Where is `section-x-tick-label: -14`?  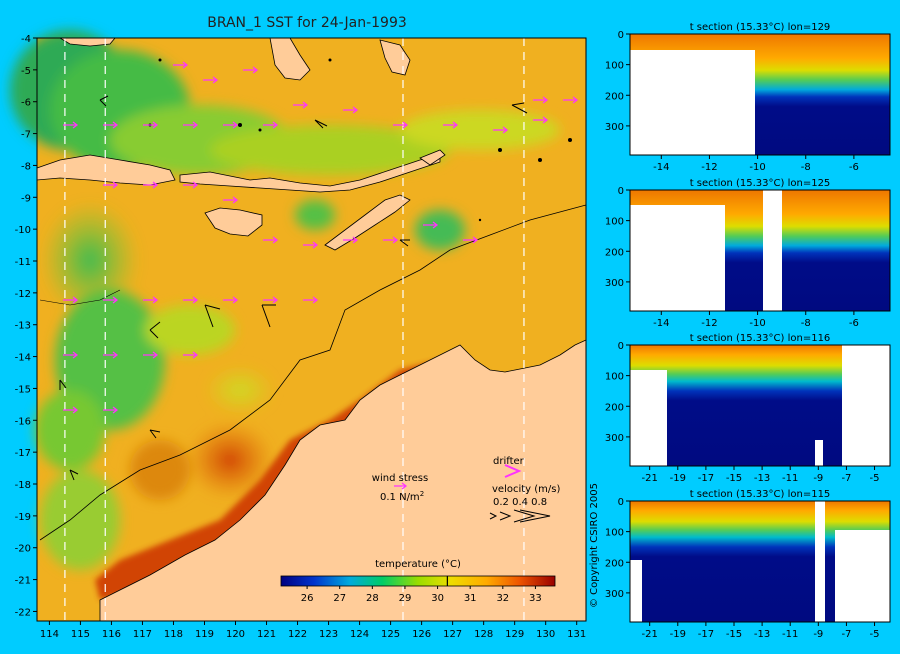
section-x-tick-label: -14 is located at coordinates (661, 167).